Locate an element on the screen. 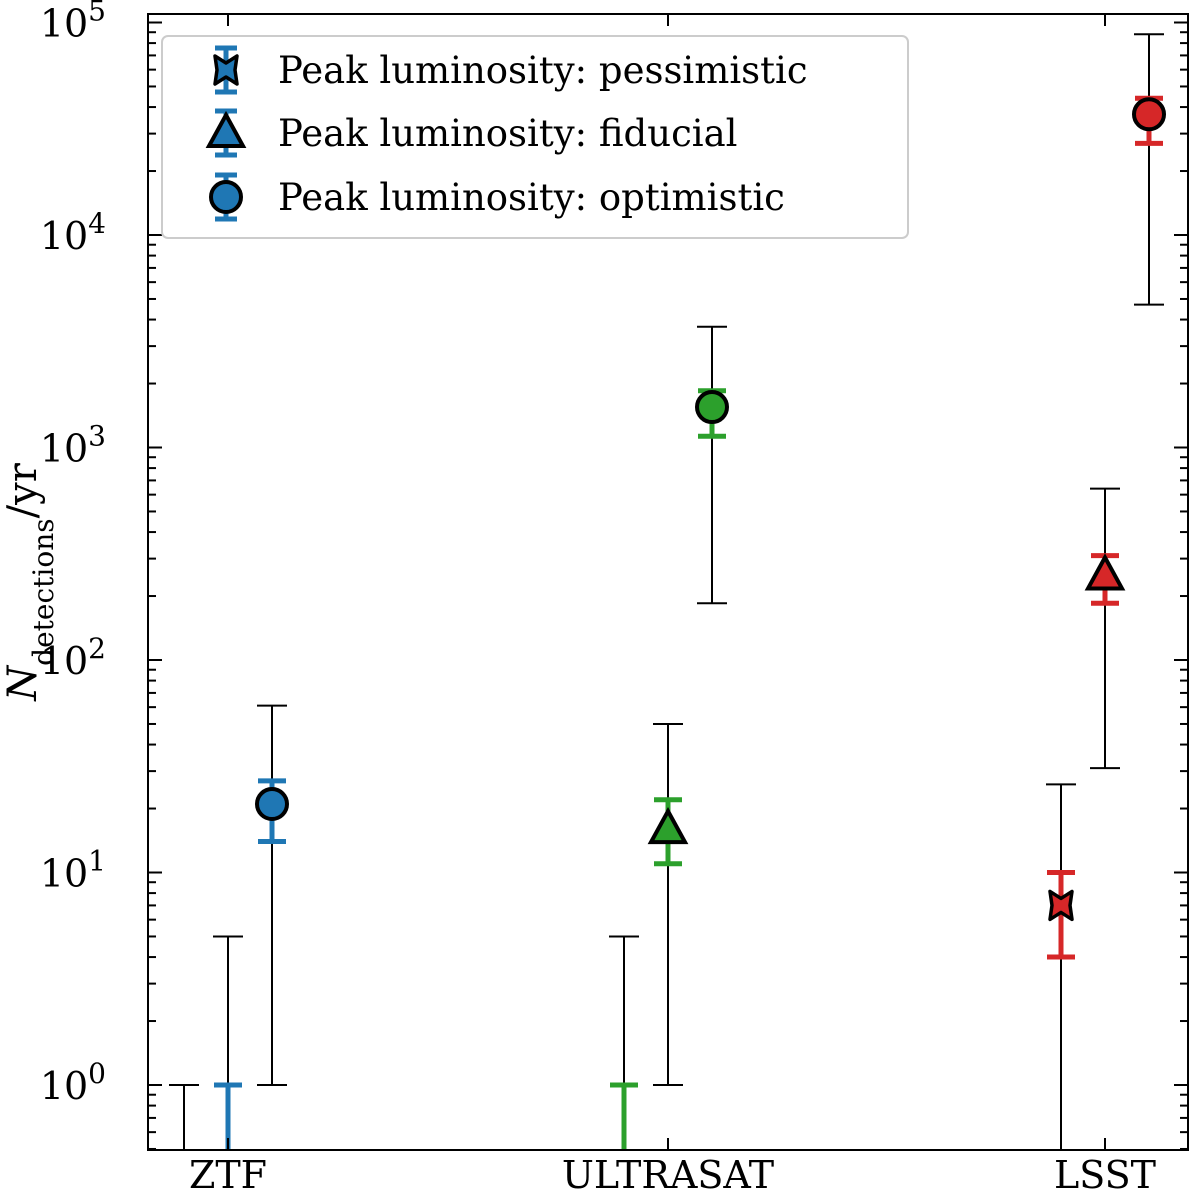  point-ultrasat-circle-outer-errorbar is located at coordinates (712, 465).